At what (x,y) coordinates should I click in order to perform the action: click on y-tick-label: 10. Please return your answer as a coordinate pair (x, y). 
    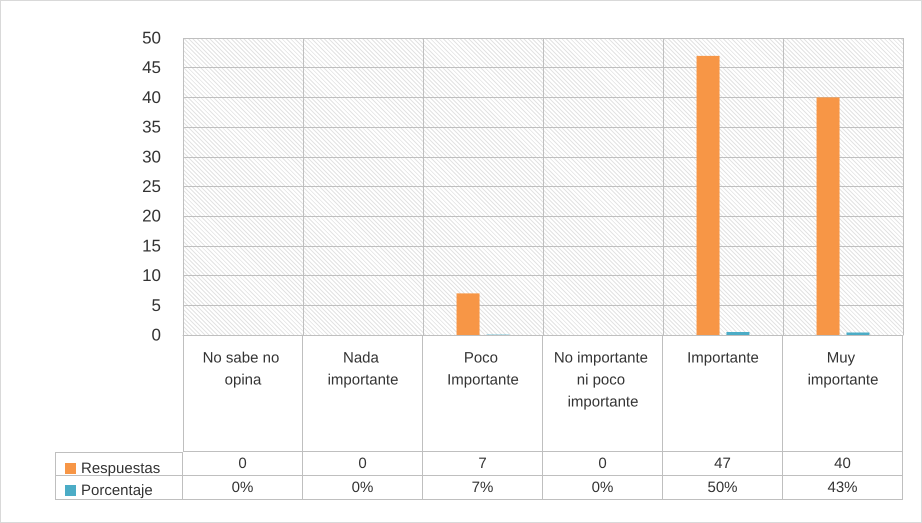
    Looking at the image, I should click on (151, 276).